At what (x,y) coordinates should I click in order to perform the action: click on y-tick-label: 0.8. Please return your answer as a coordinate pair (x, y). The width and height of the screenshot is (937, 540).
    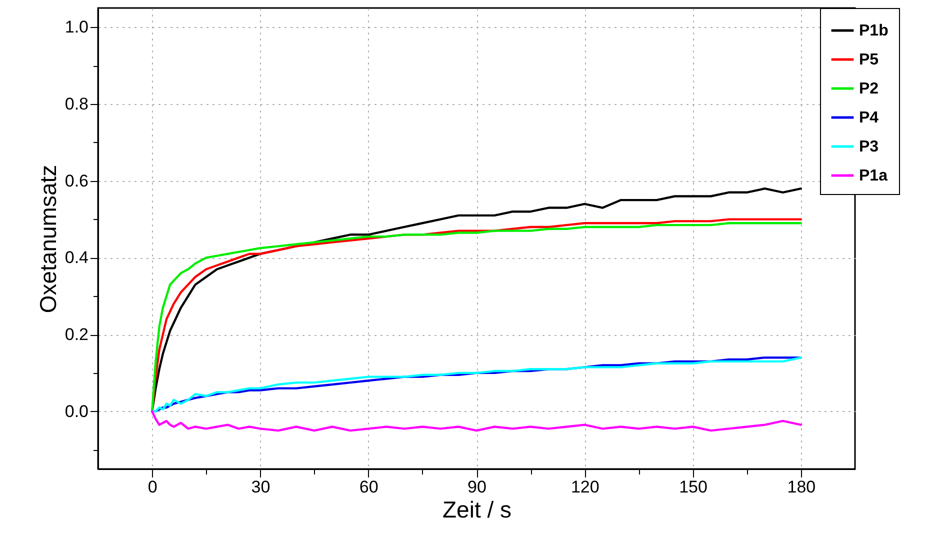
    Looking at the image, I should click on (76, 104).